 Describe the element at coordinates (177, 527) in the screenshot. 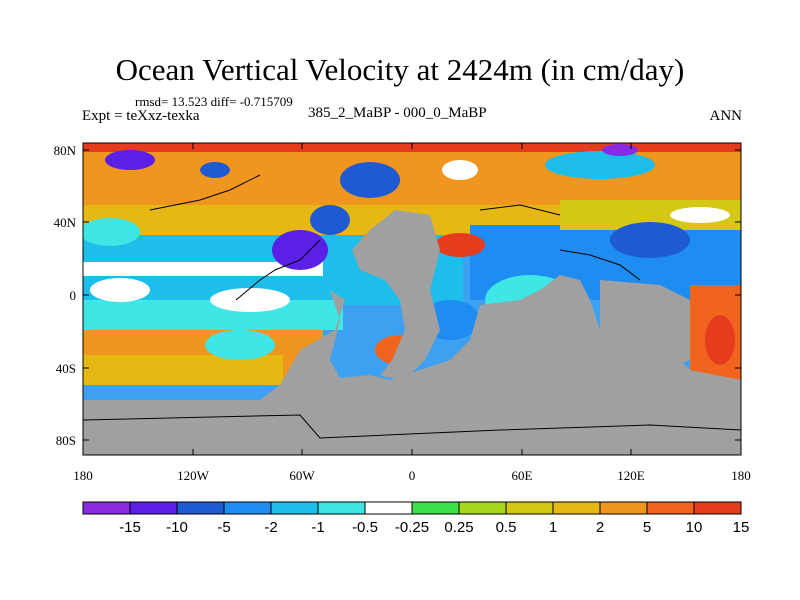

I see `colorbar-label: -10` at that location.